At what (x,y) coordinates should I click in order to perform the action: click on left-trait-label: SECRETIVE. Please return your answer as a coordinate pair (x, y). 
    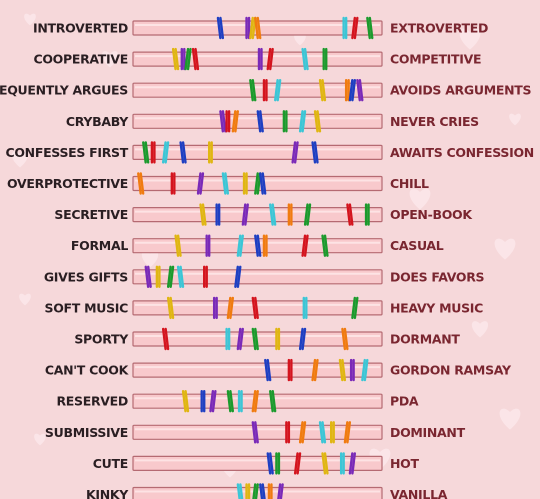
    Looking at the image, I should click on (91, 214).